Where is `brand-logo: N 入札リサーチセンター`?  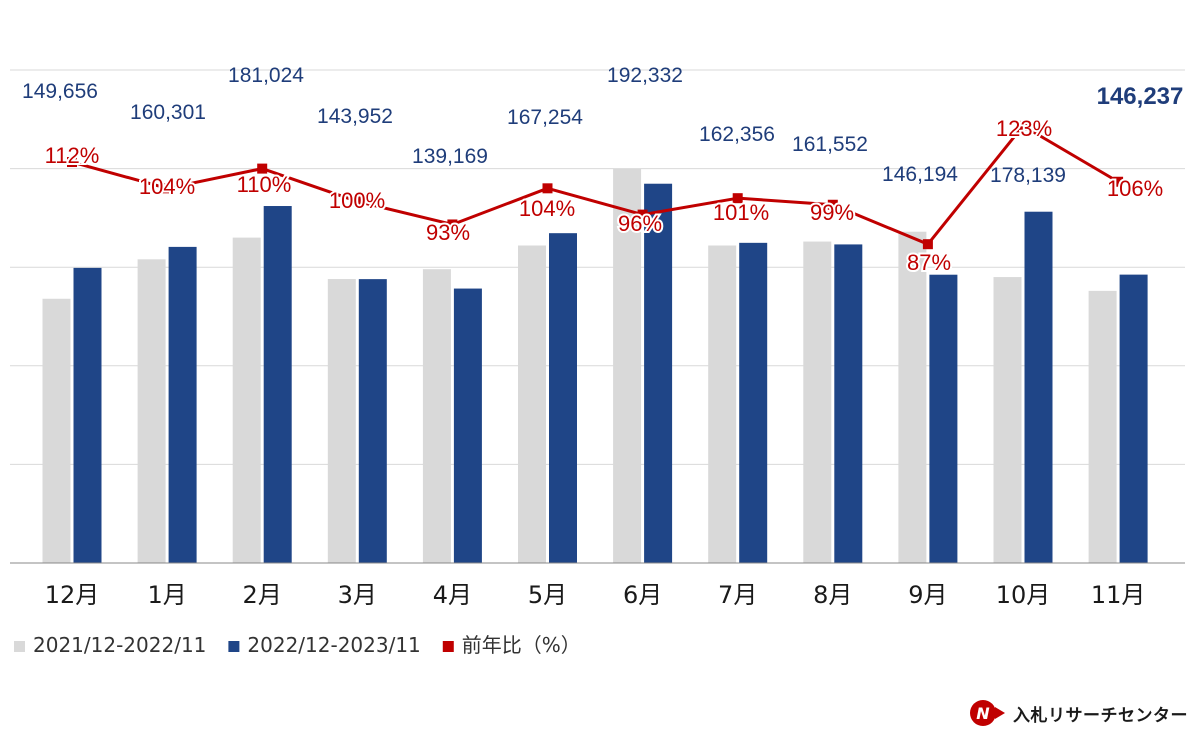 brand-logo: N 入札リサーチセンター is located at coordinates (1078, 713).